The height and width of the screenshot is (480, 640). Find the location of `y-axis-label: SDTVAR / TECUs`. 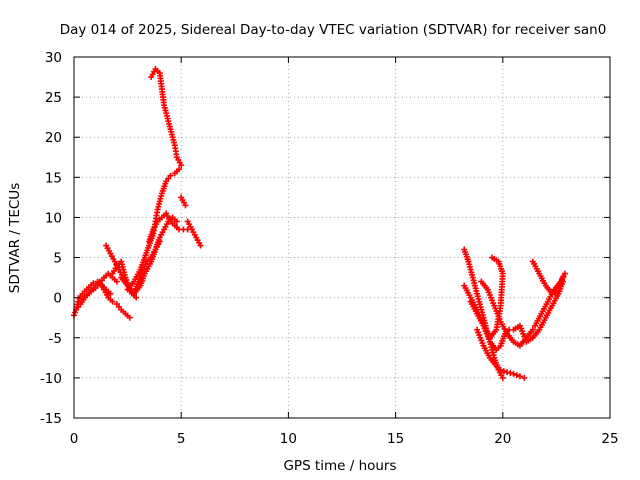

y-axis-label: SDTVAR / TECUs is located at coordinates (15, 238).